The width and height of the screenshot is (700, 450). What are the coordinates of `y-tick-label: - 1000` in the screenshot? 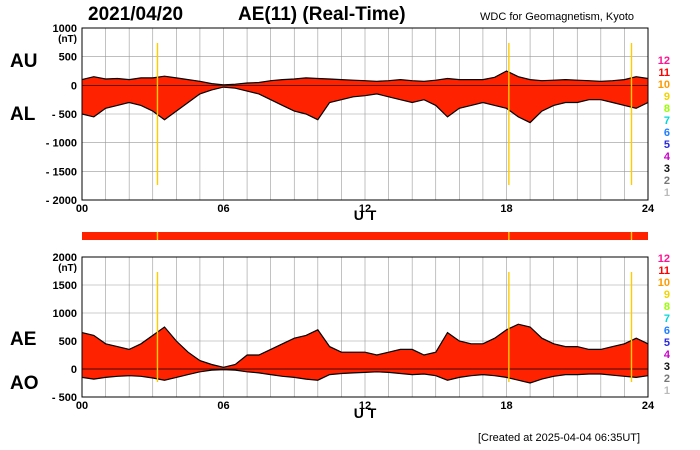 It's located at (61, 144).